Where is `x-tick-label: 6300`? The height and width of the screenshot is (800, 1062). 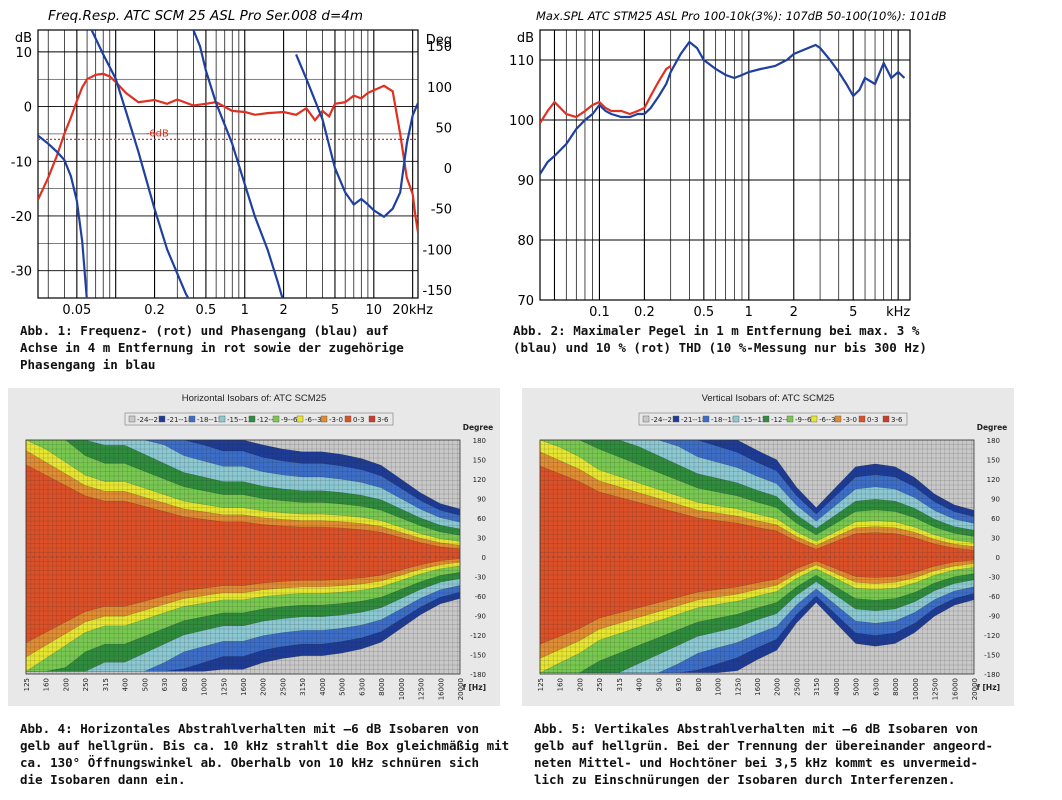 x-tick-label: 6300 is located at coordinates (876, 687).